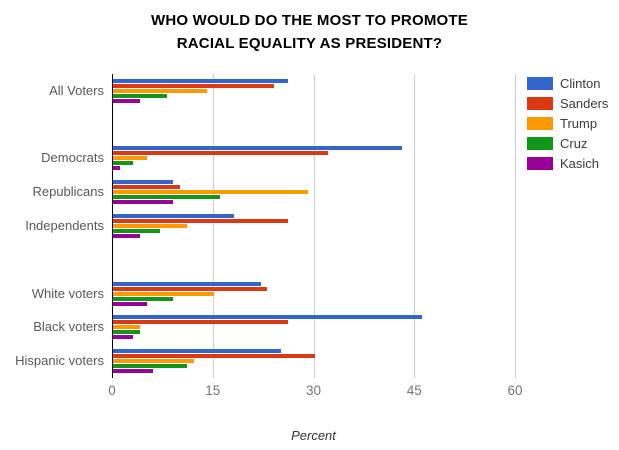 This screenshot has width=619, height=450. What do you see at coordinates (143, 298) in the screenshot?
I see `bar-cruz-white-voters` at bounding box center [143, 298].